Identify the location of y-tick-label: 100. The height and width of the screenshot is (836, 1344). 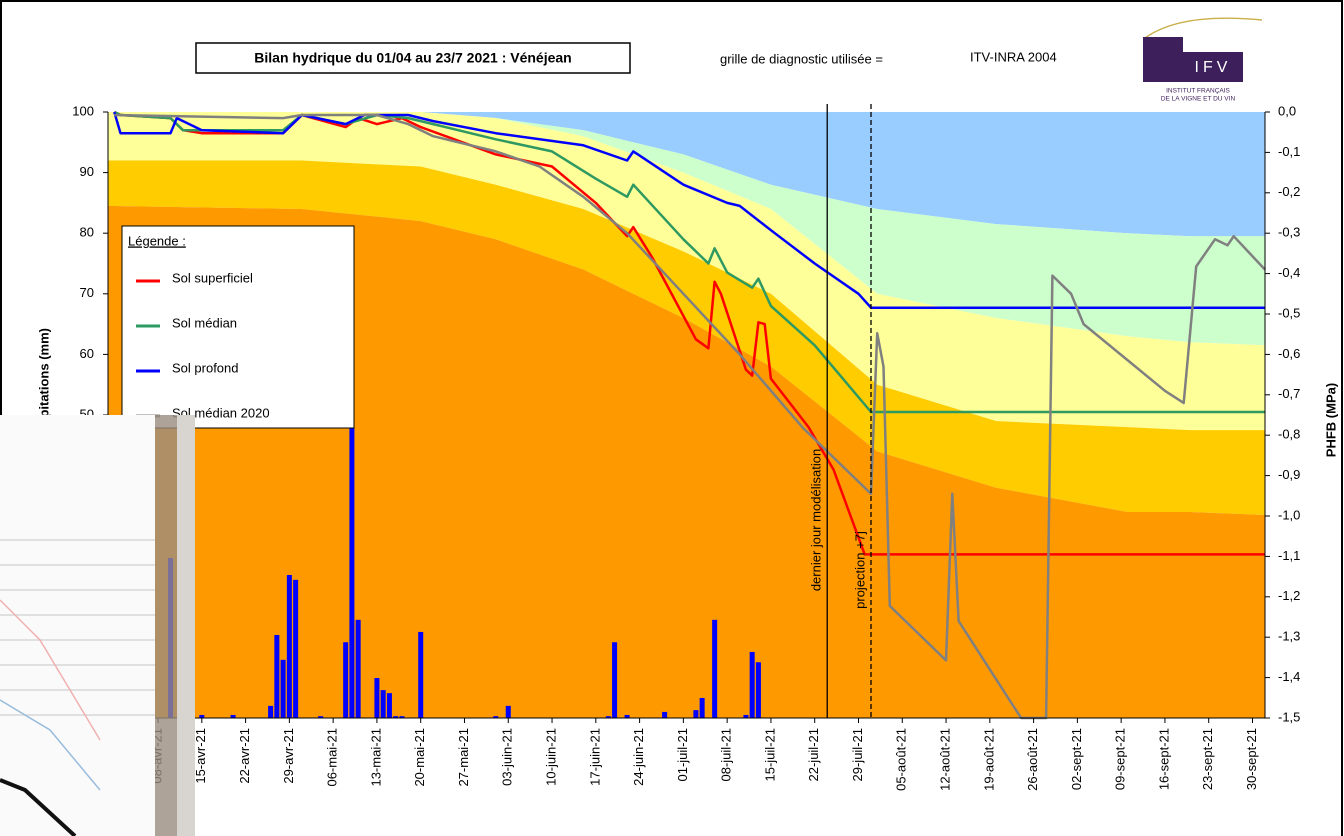
(83, 110).